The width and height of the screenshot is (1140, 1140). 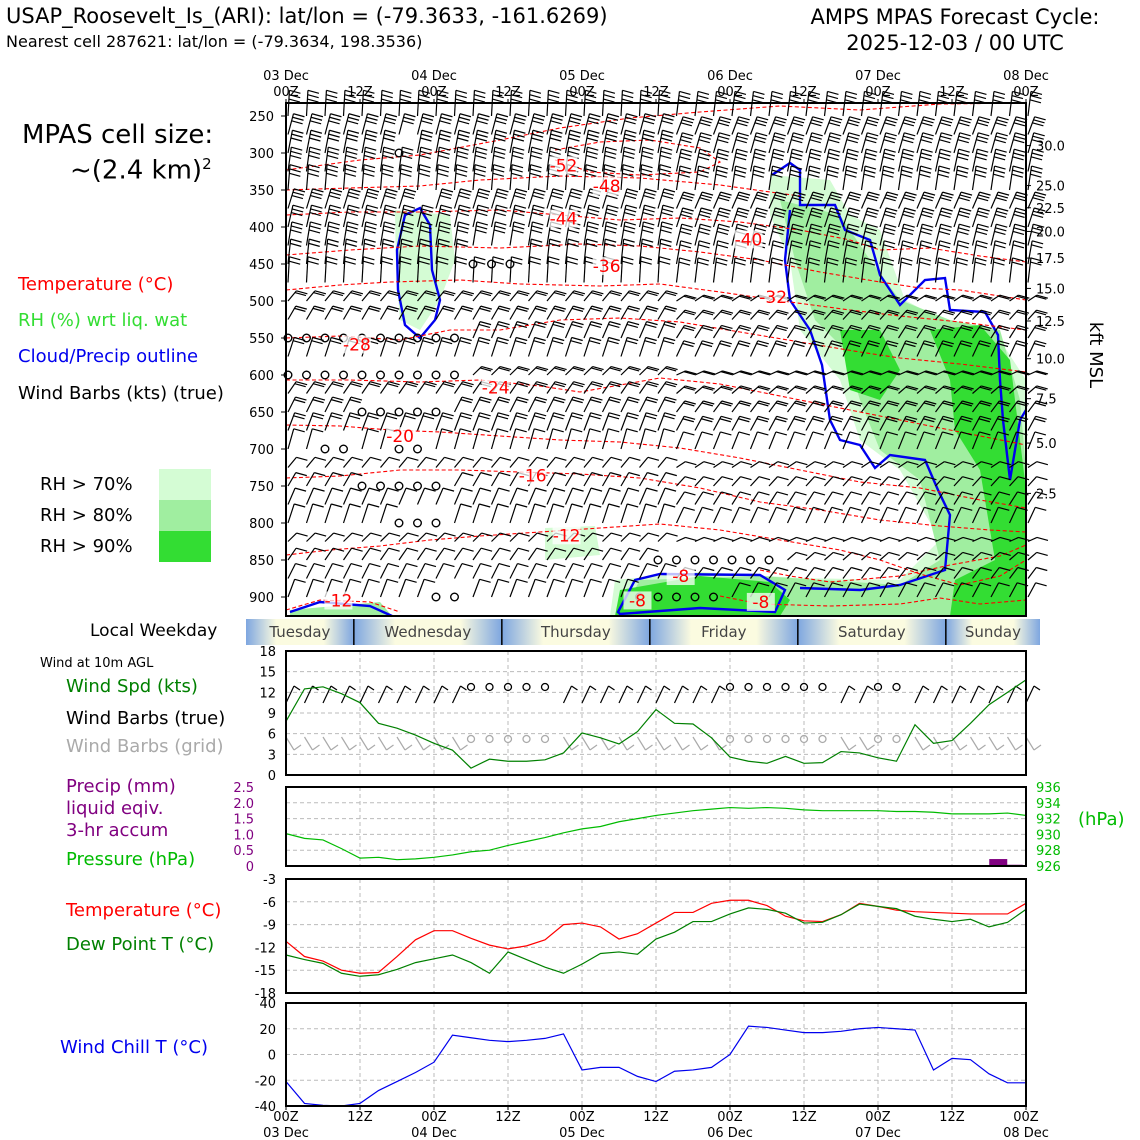 What do you see at coordinates (265, 948) in the screenshot?
I see `temp-tick-label--12: -12` at bounding box center [265, 948].